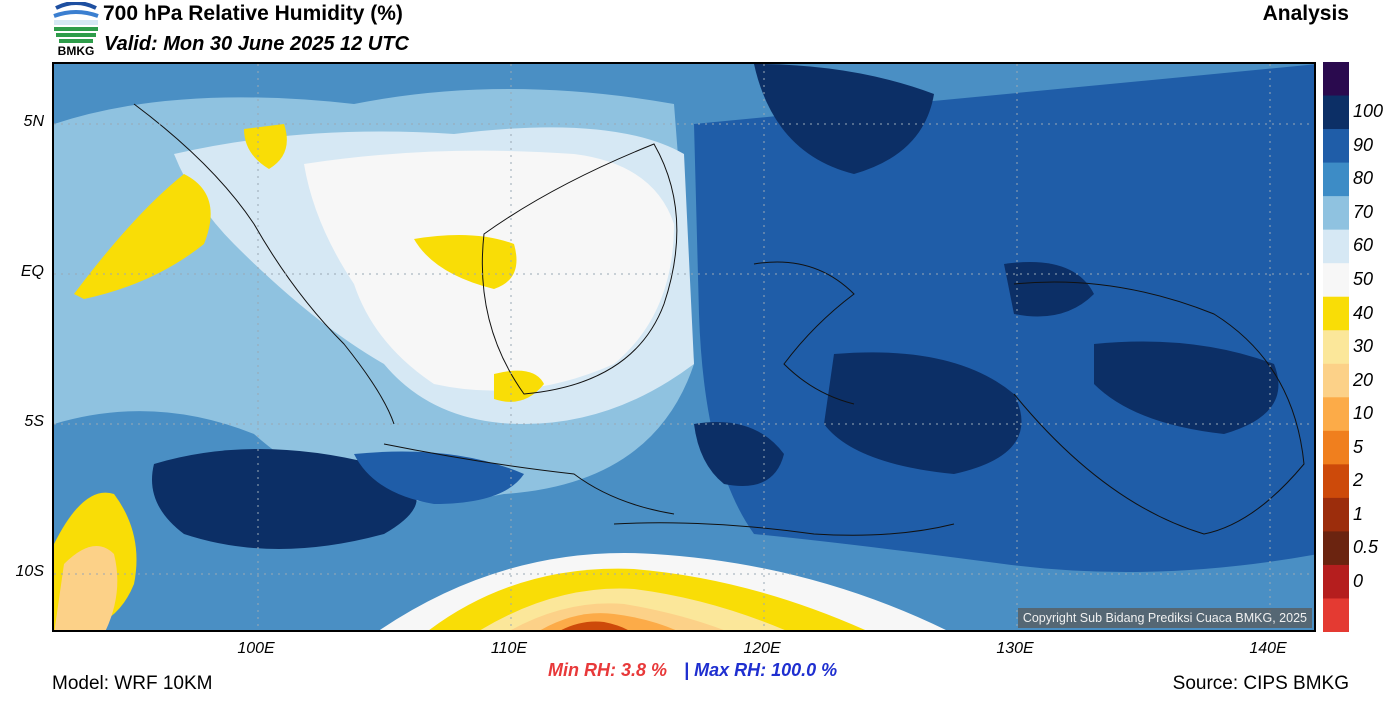 This screenshot has height=709, width=1400. Describe the element at coordinates (76, 51) in the screenshot. I see `logo-text: BMKG` at that location.